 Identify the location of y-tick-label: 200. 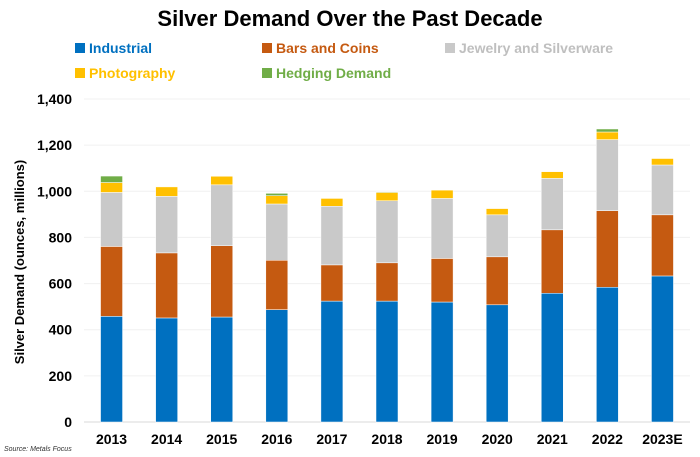
(61, 376).